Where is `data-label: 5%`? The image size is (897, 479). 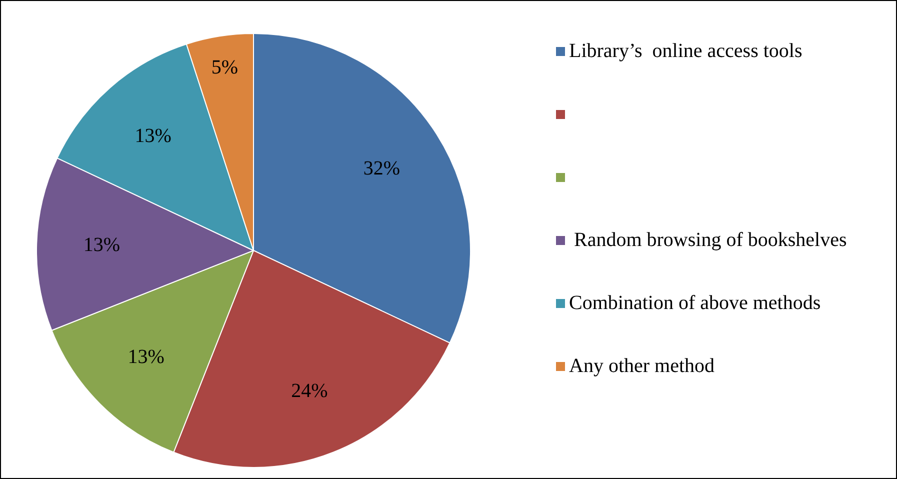 data-label: 5% is located at coordinates (224, 67).